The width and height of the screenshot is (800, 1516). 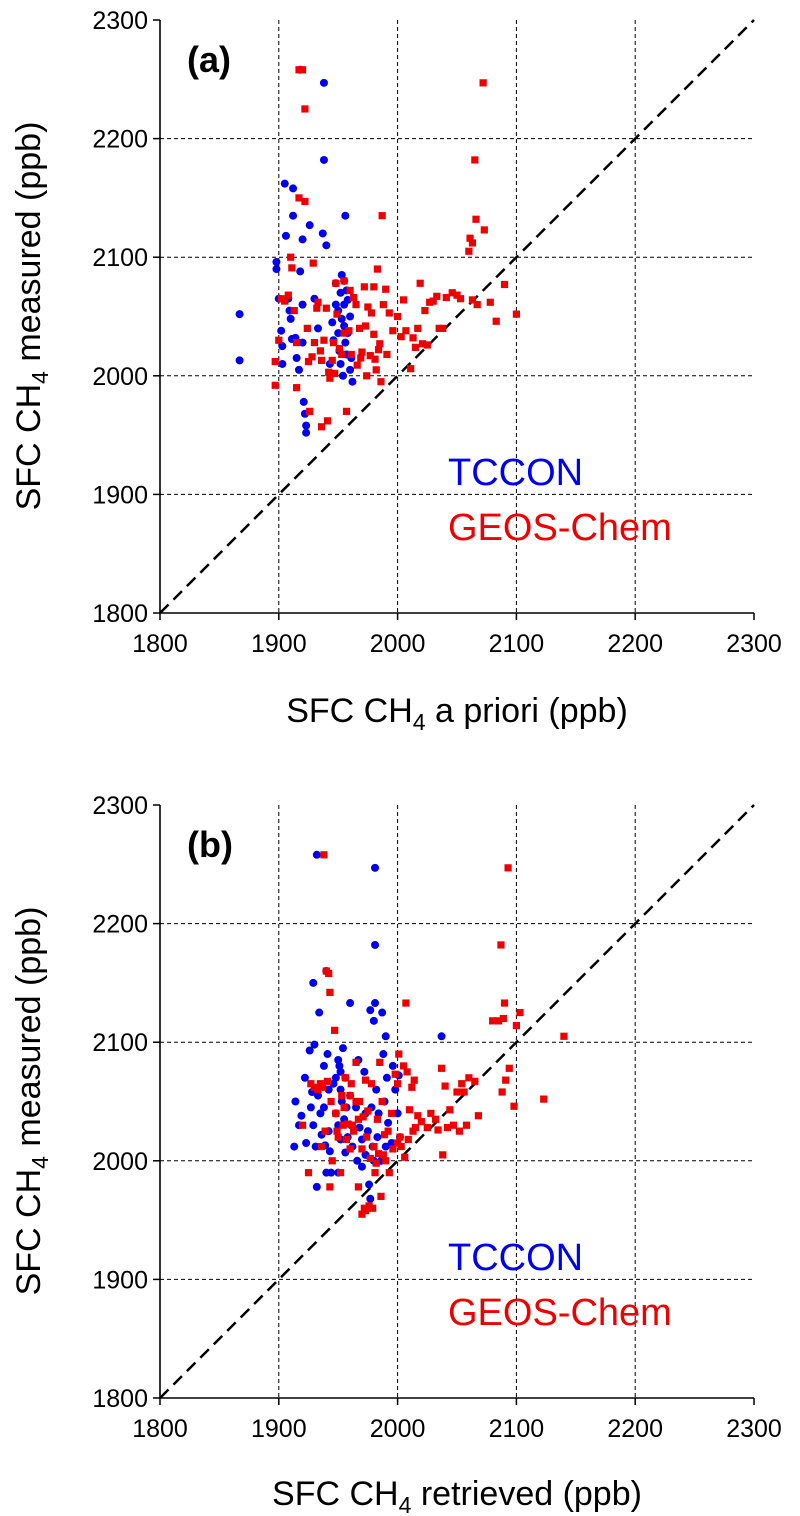 What do you see at coordinates (433, 1034) in the screenshot?
I see `series-geos-chem` at bounding box center [433, 1034].